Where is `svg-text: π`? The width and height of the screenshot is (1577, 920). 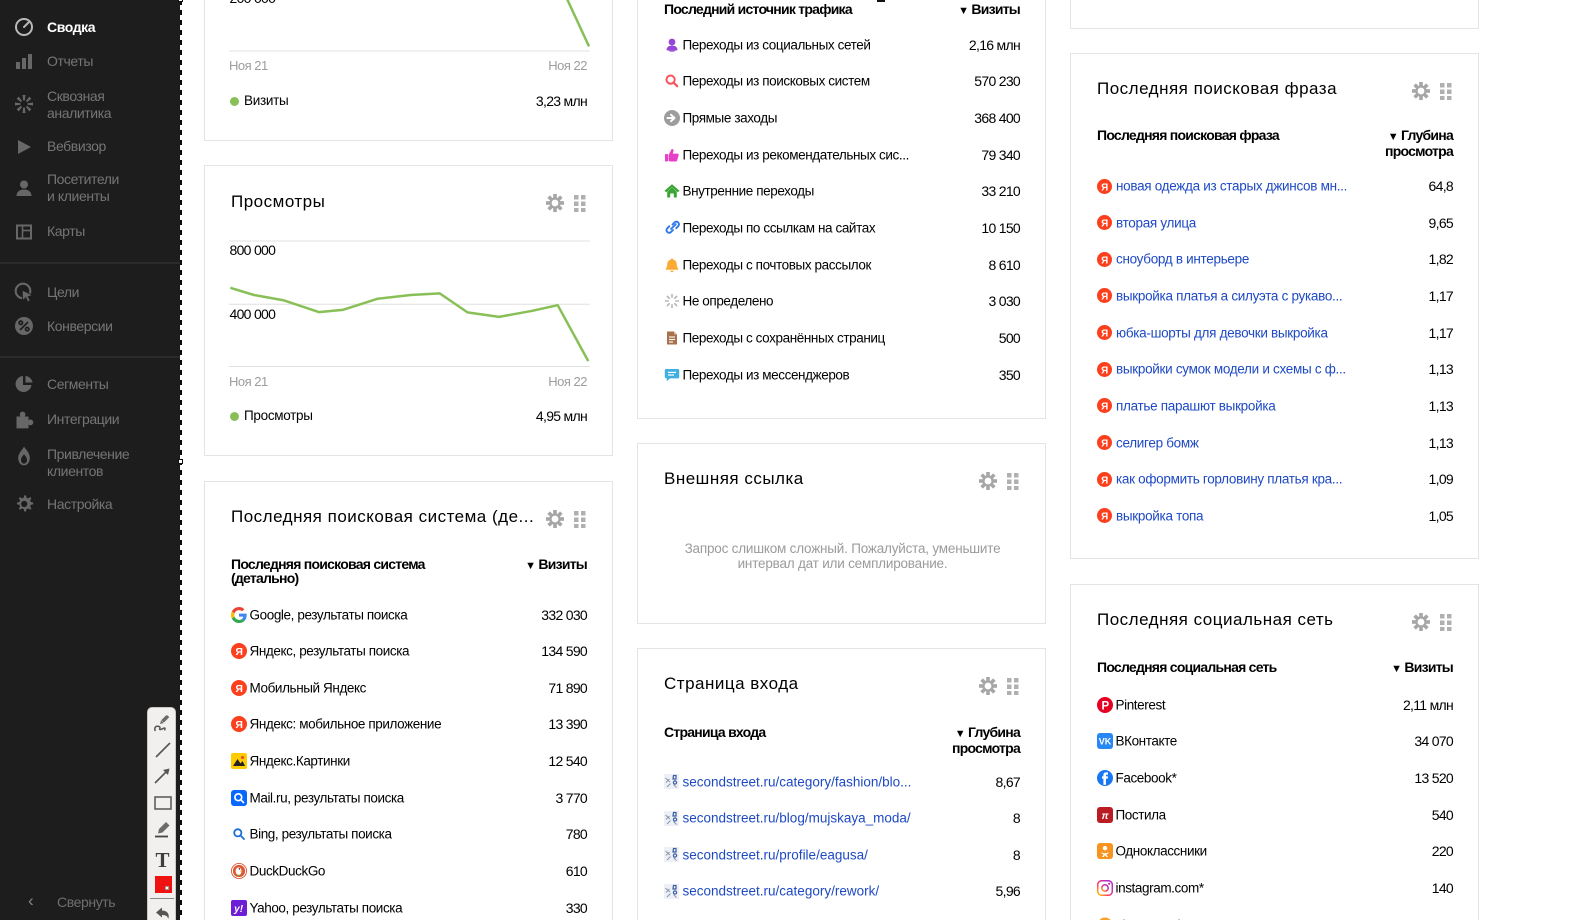 svg-text: π is located at coordinates (1105, 815).